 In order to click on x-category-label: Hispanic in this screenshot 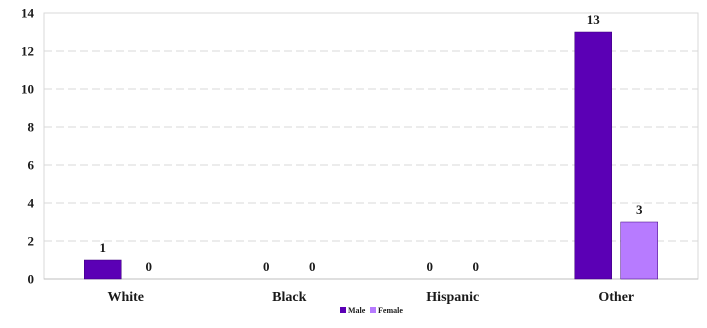, I will do `click(452, 297)`.